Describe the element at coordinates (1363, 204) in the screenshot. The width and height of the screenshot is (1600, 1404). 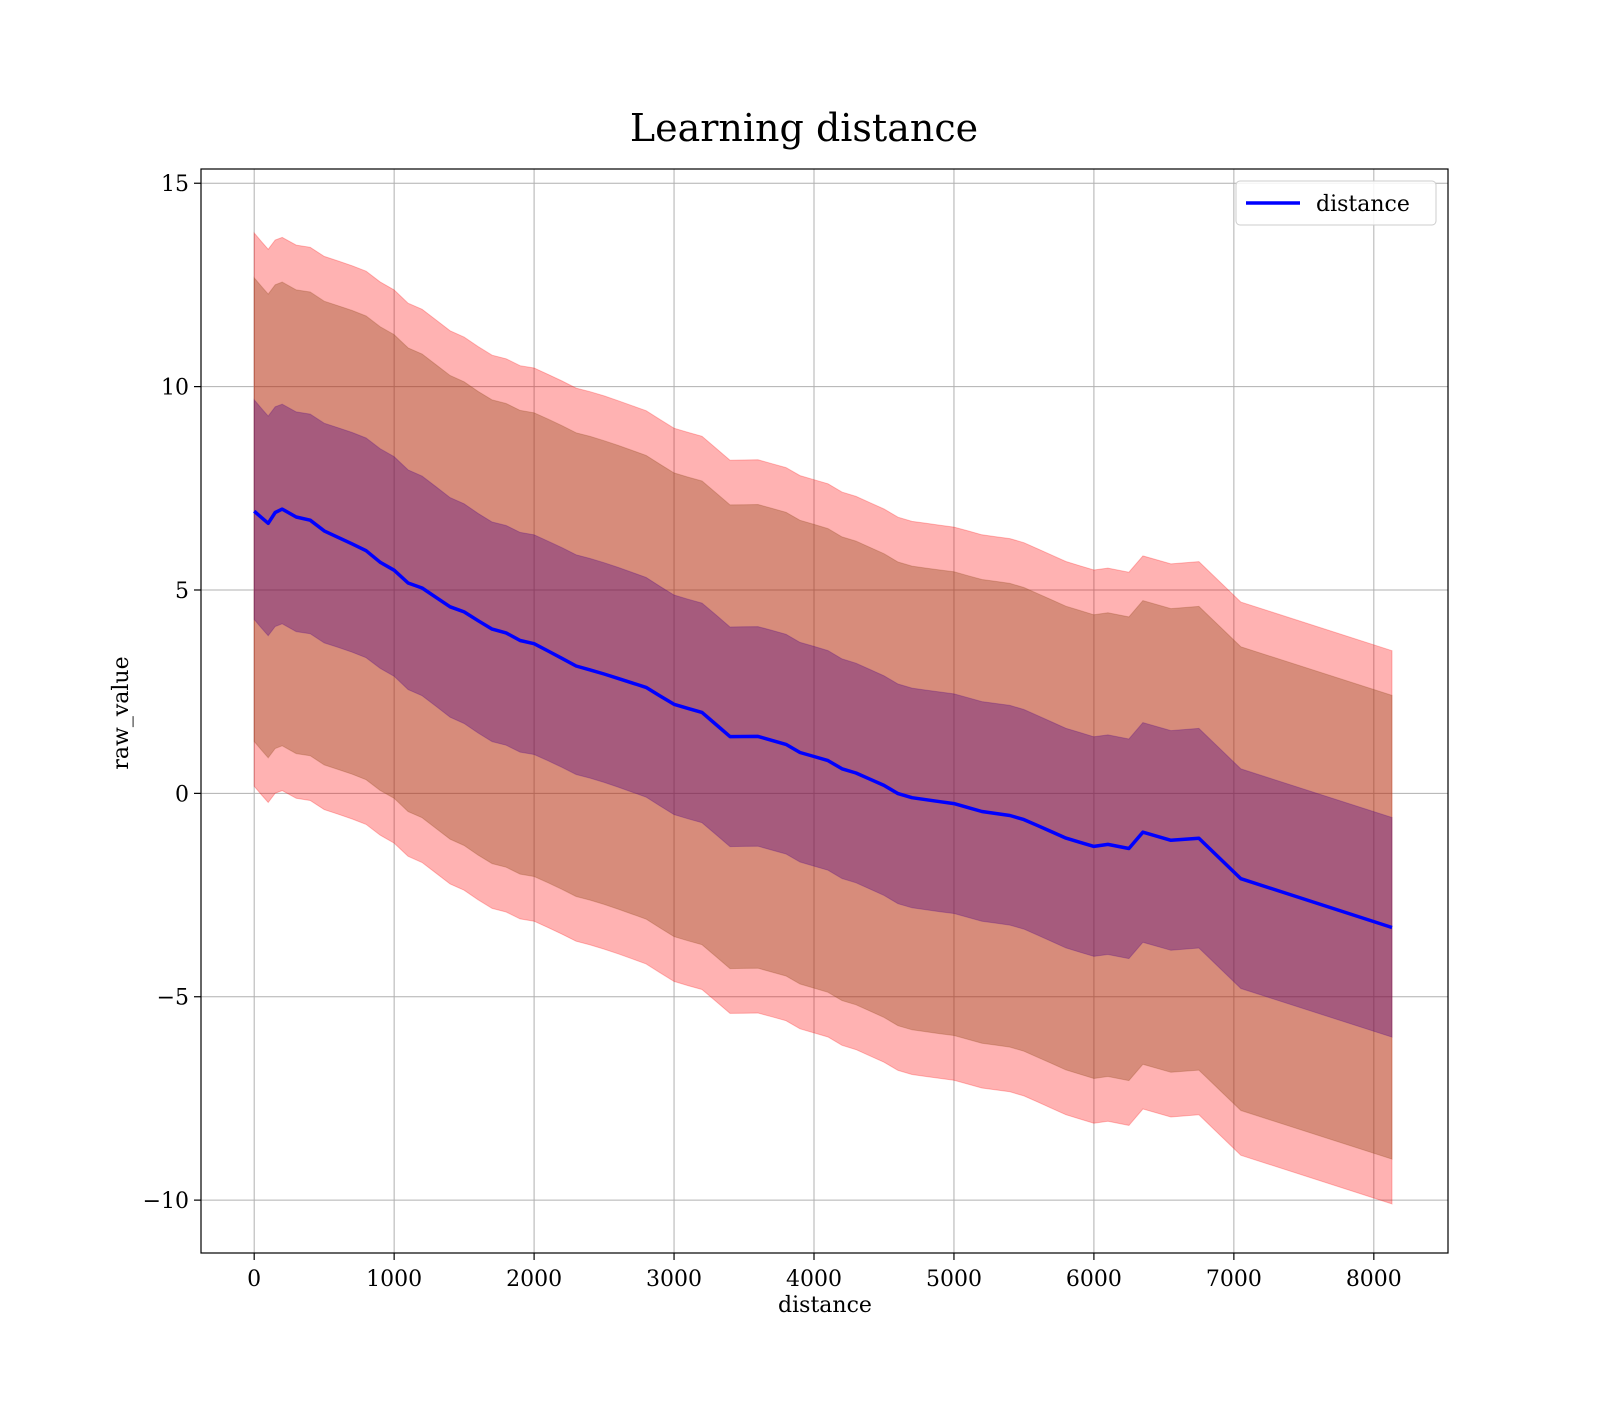
I see `legend-label-distance: distance` at that location.